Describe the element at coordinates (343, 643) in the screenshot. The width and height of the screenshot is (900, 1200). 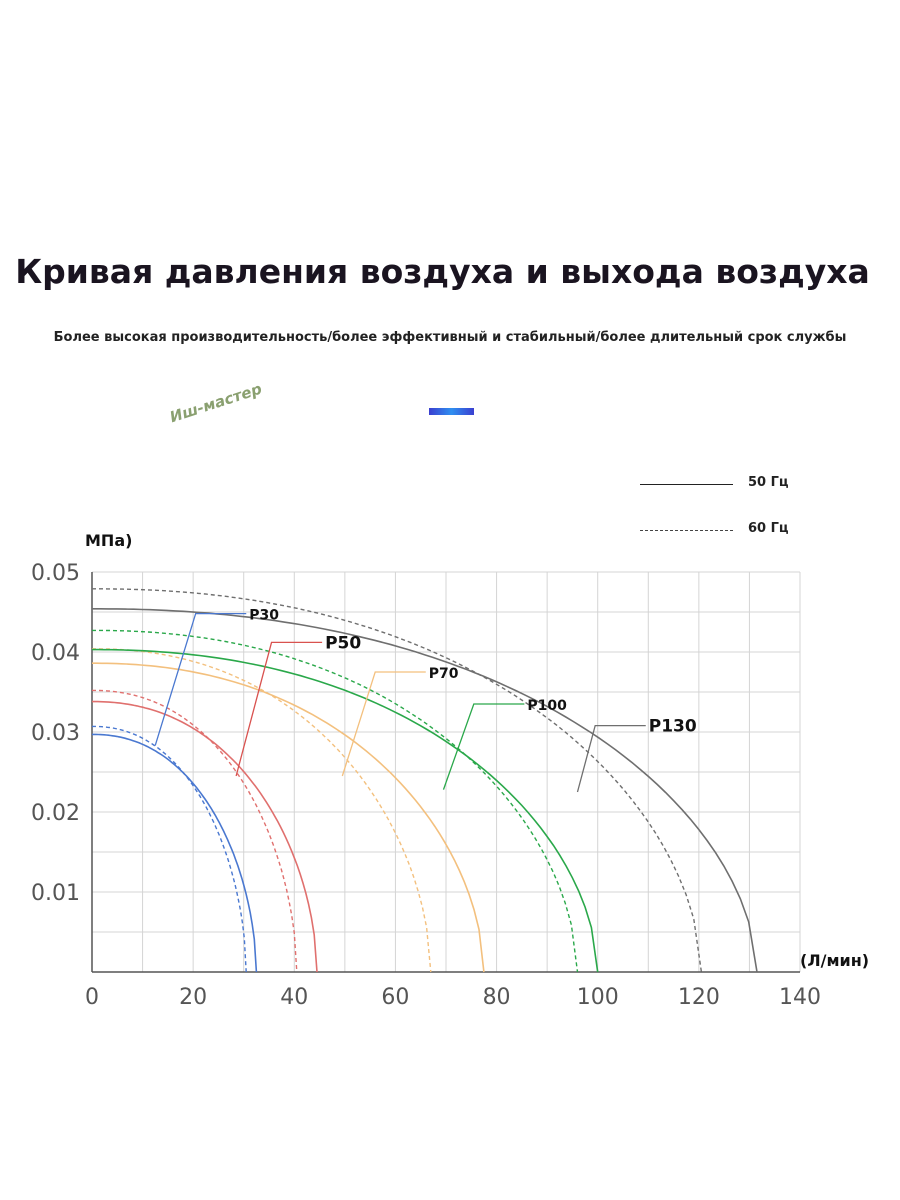
I see `callout-label-p50: P50` at that location.